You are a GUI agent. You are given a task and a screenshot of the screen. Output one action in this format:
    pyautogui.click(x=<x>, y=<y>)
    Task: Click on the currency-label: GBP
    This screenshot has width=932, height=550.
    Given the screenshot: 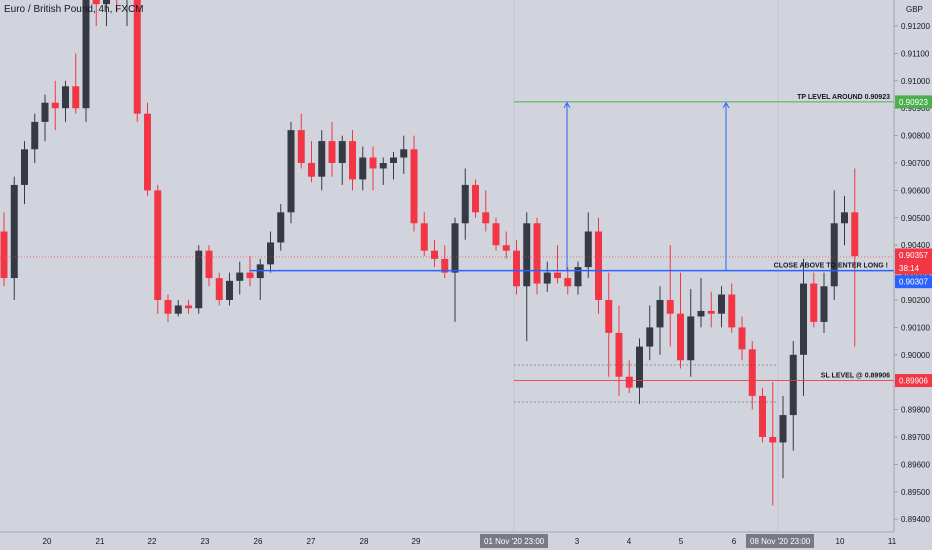 What is the action you would take?
    pyautogui.click(x=914, y=9)
    